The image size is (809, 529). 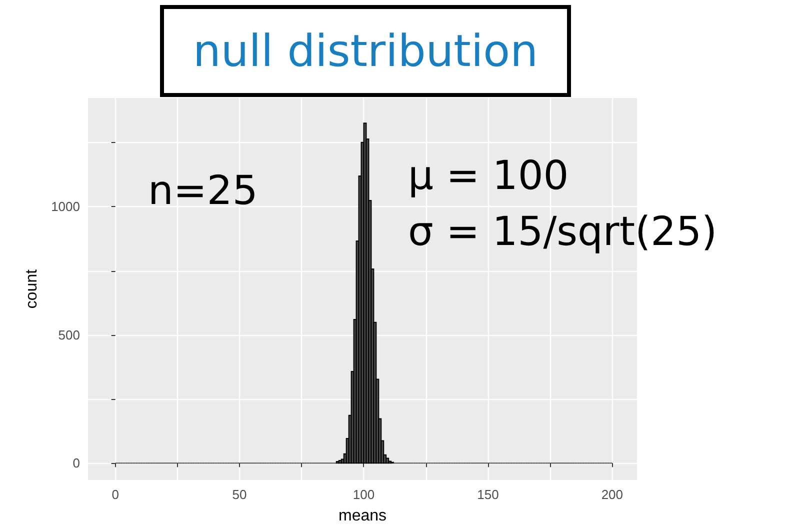 What do you see at coordinates (612, 494) in the screenshot?
I see `x-tick-label: 200` at bounding box center [612, 494].